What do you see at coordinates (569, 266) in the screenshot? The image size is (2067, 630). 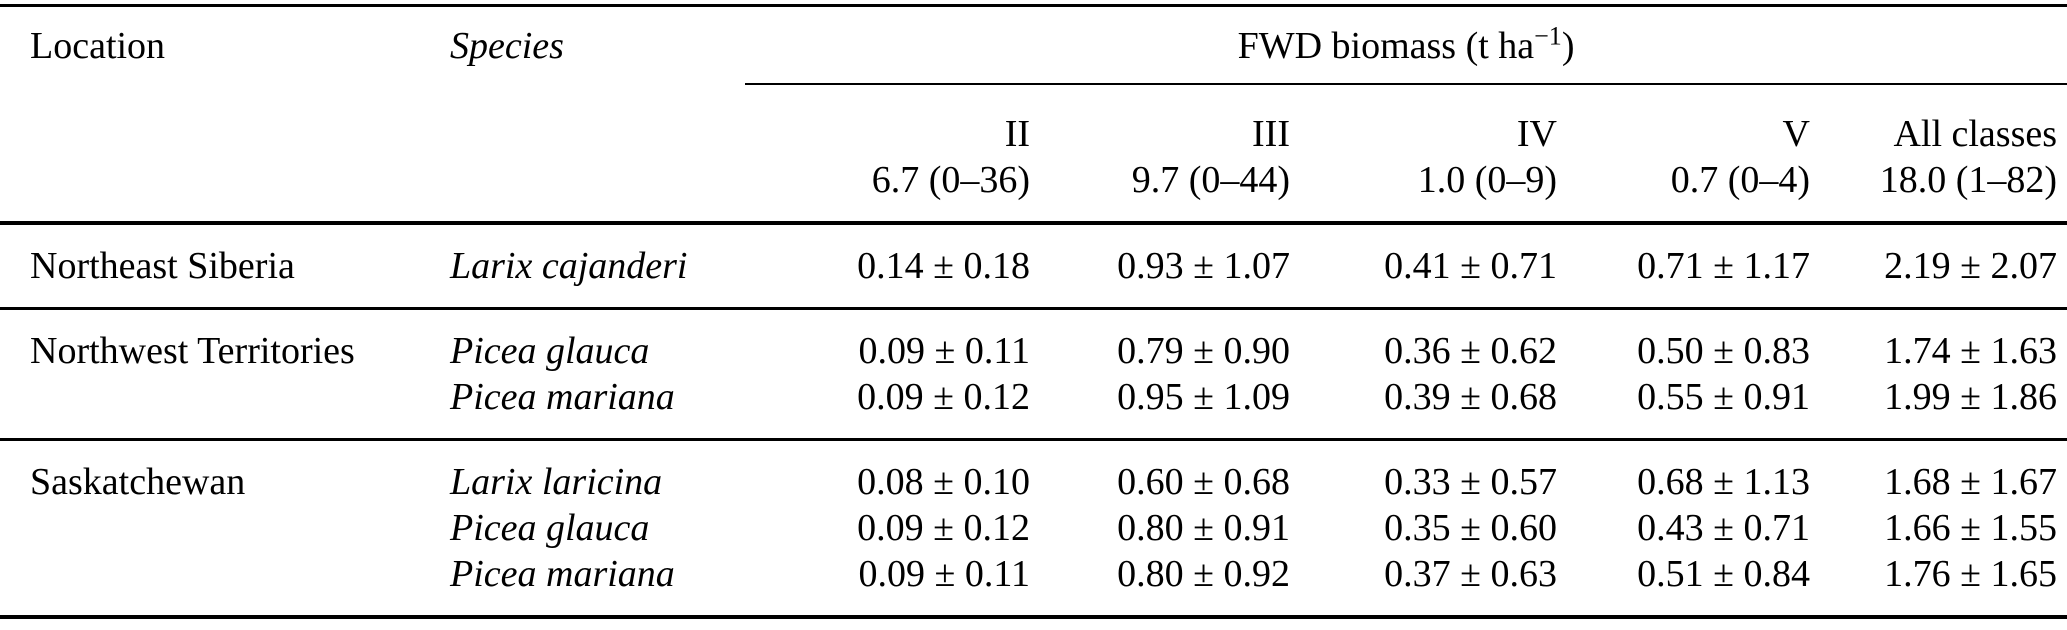 I see `species-cell: Larix cajanderi` at bounding box center [569, 266].